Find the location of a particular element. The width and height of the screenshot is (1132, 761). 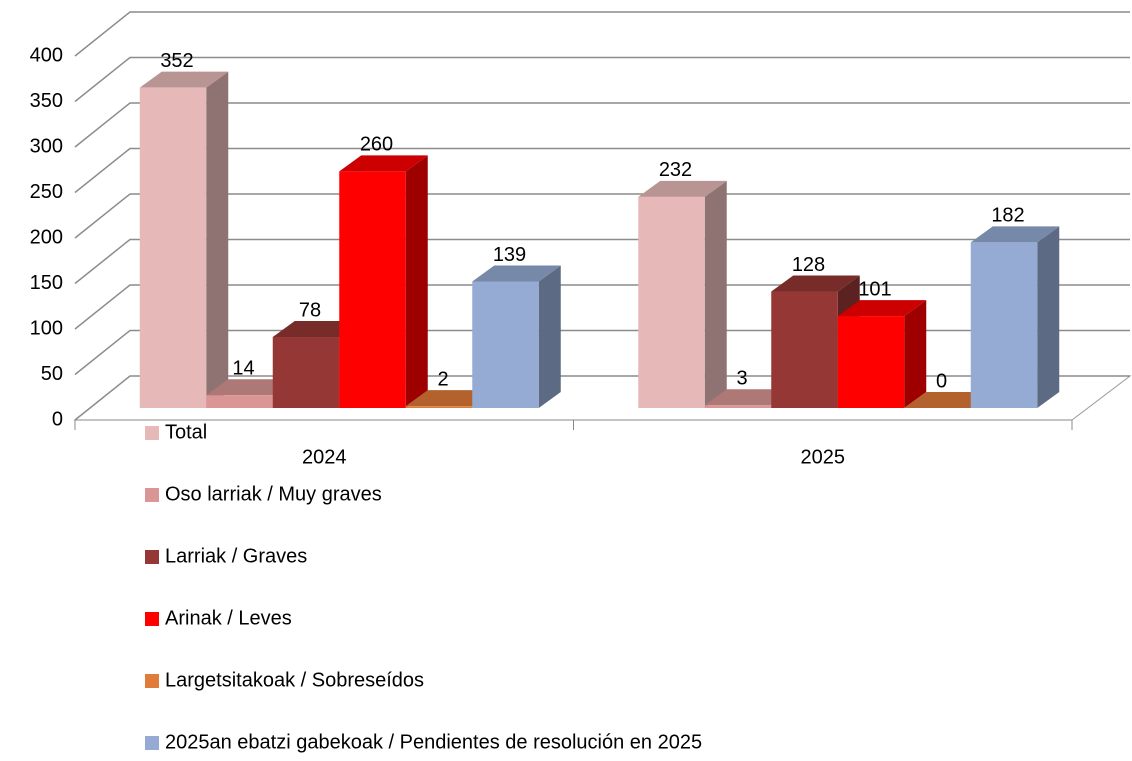

data-label: 14 is located at coordinates (243, 369).